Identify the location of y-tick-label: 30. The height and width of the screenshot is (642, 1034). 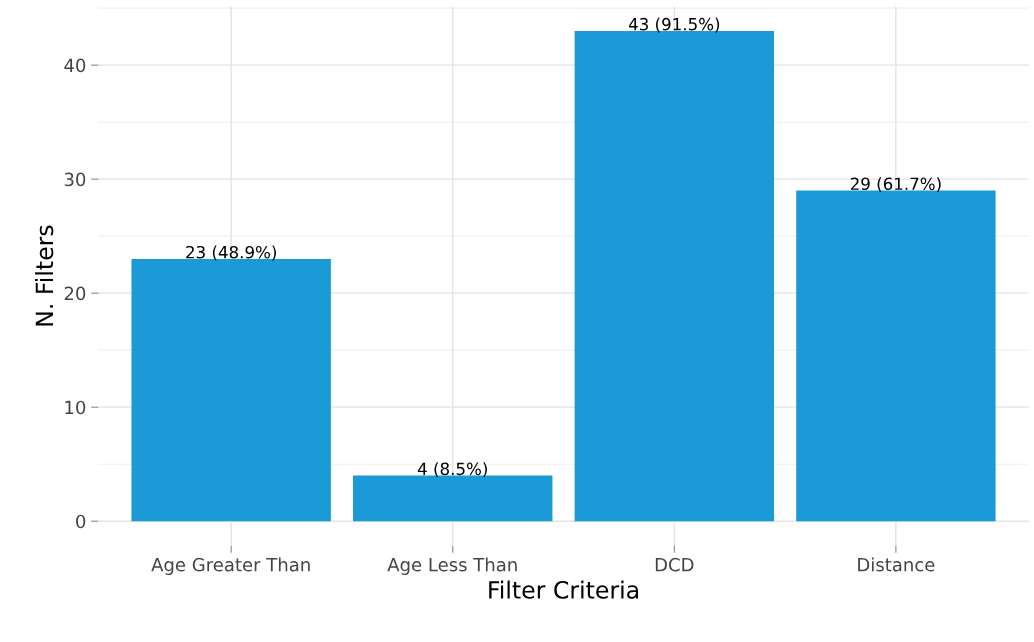
(75, 179).